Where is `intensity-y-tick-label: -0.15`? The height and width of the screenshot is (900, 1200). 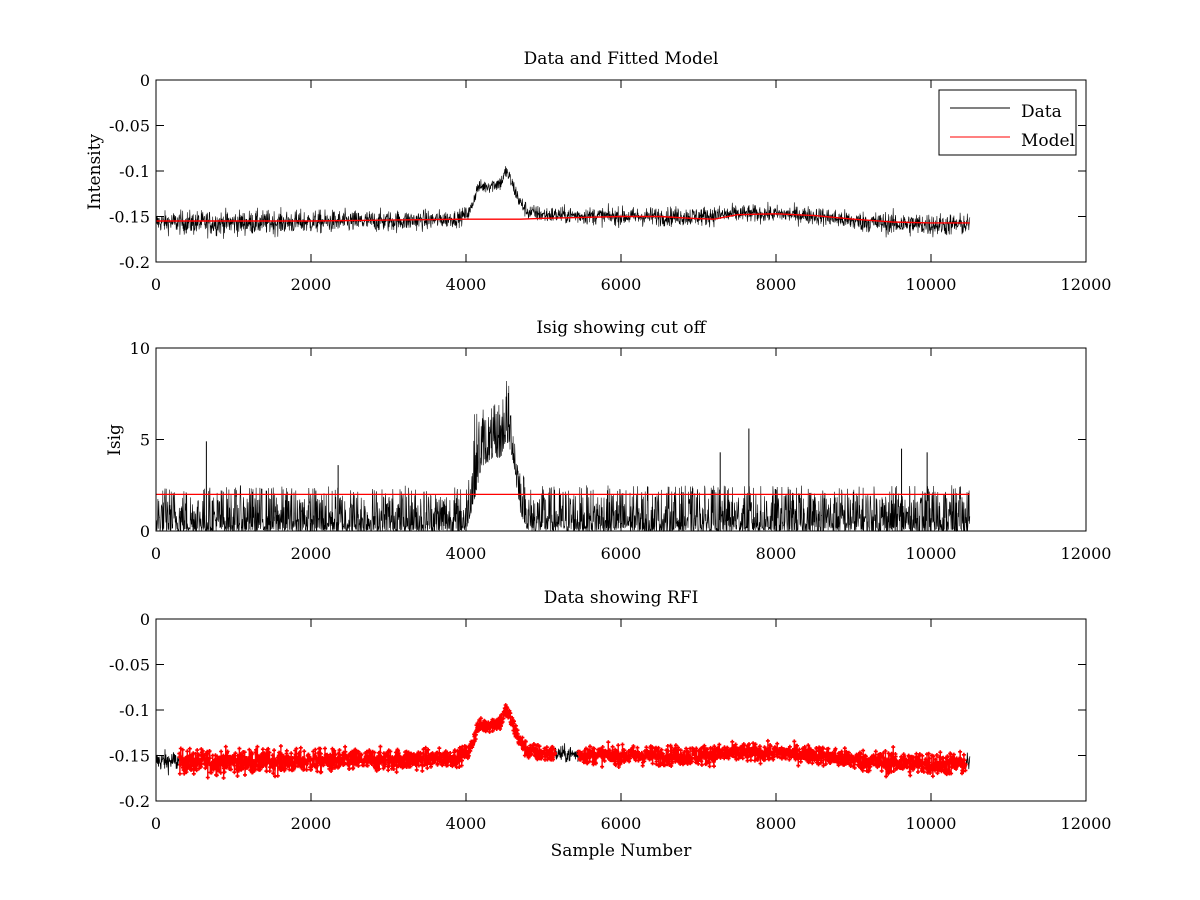 intensity-y-tick-label: -0.15 is located at coordinates (129, 217).